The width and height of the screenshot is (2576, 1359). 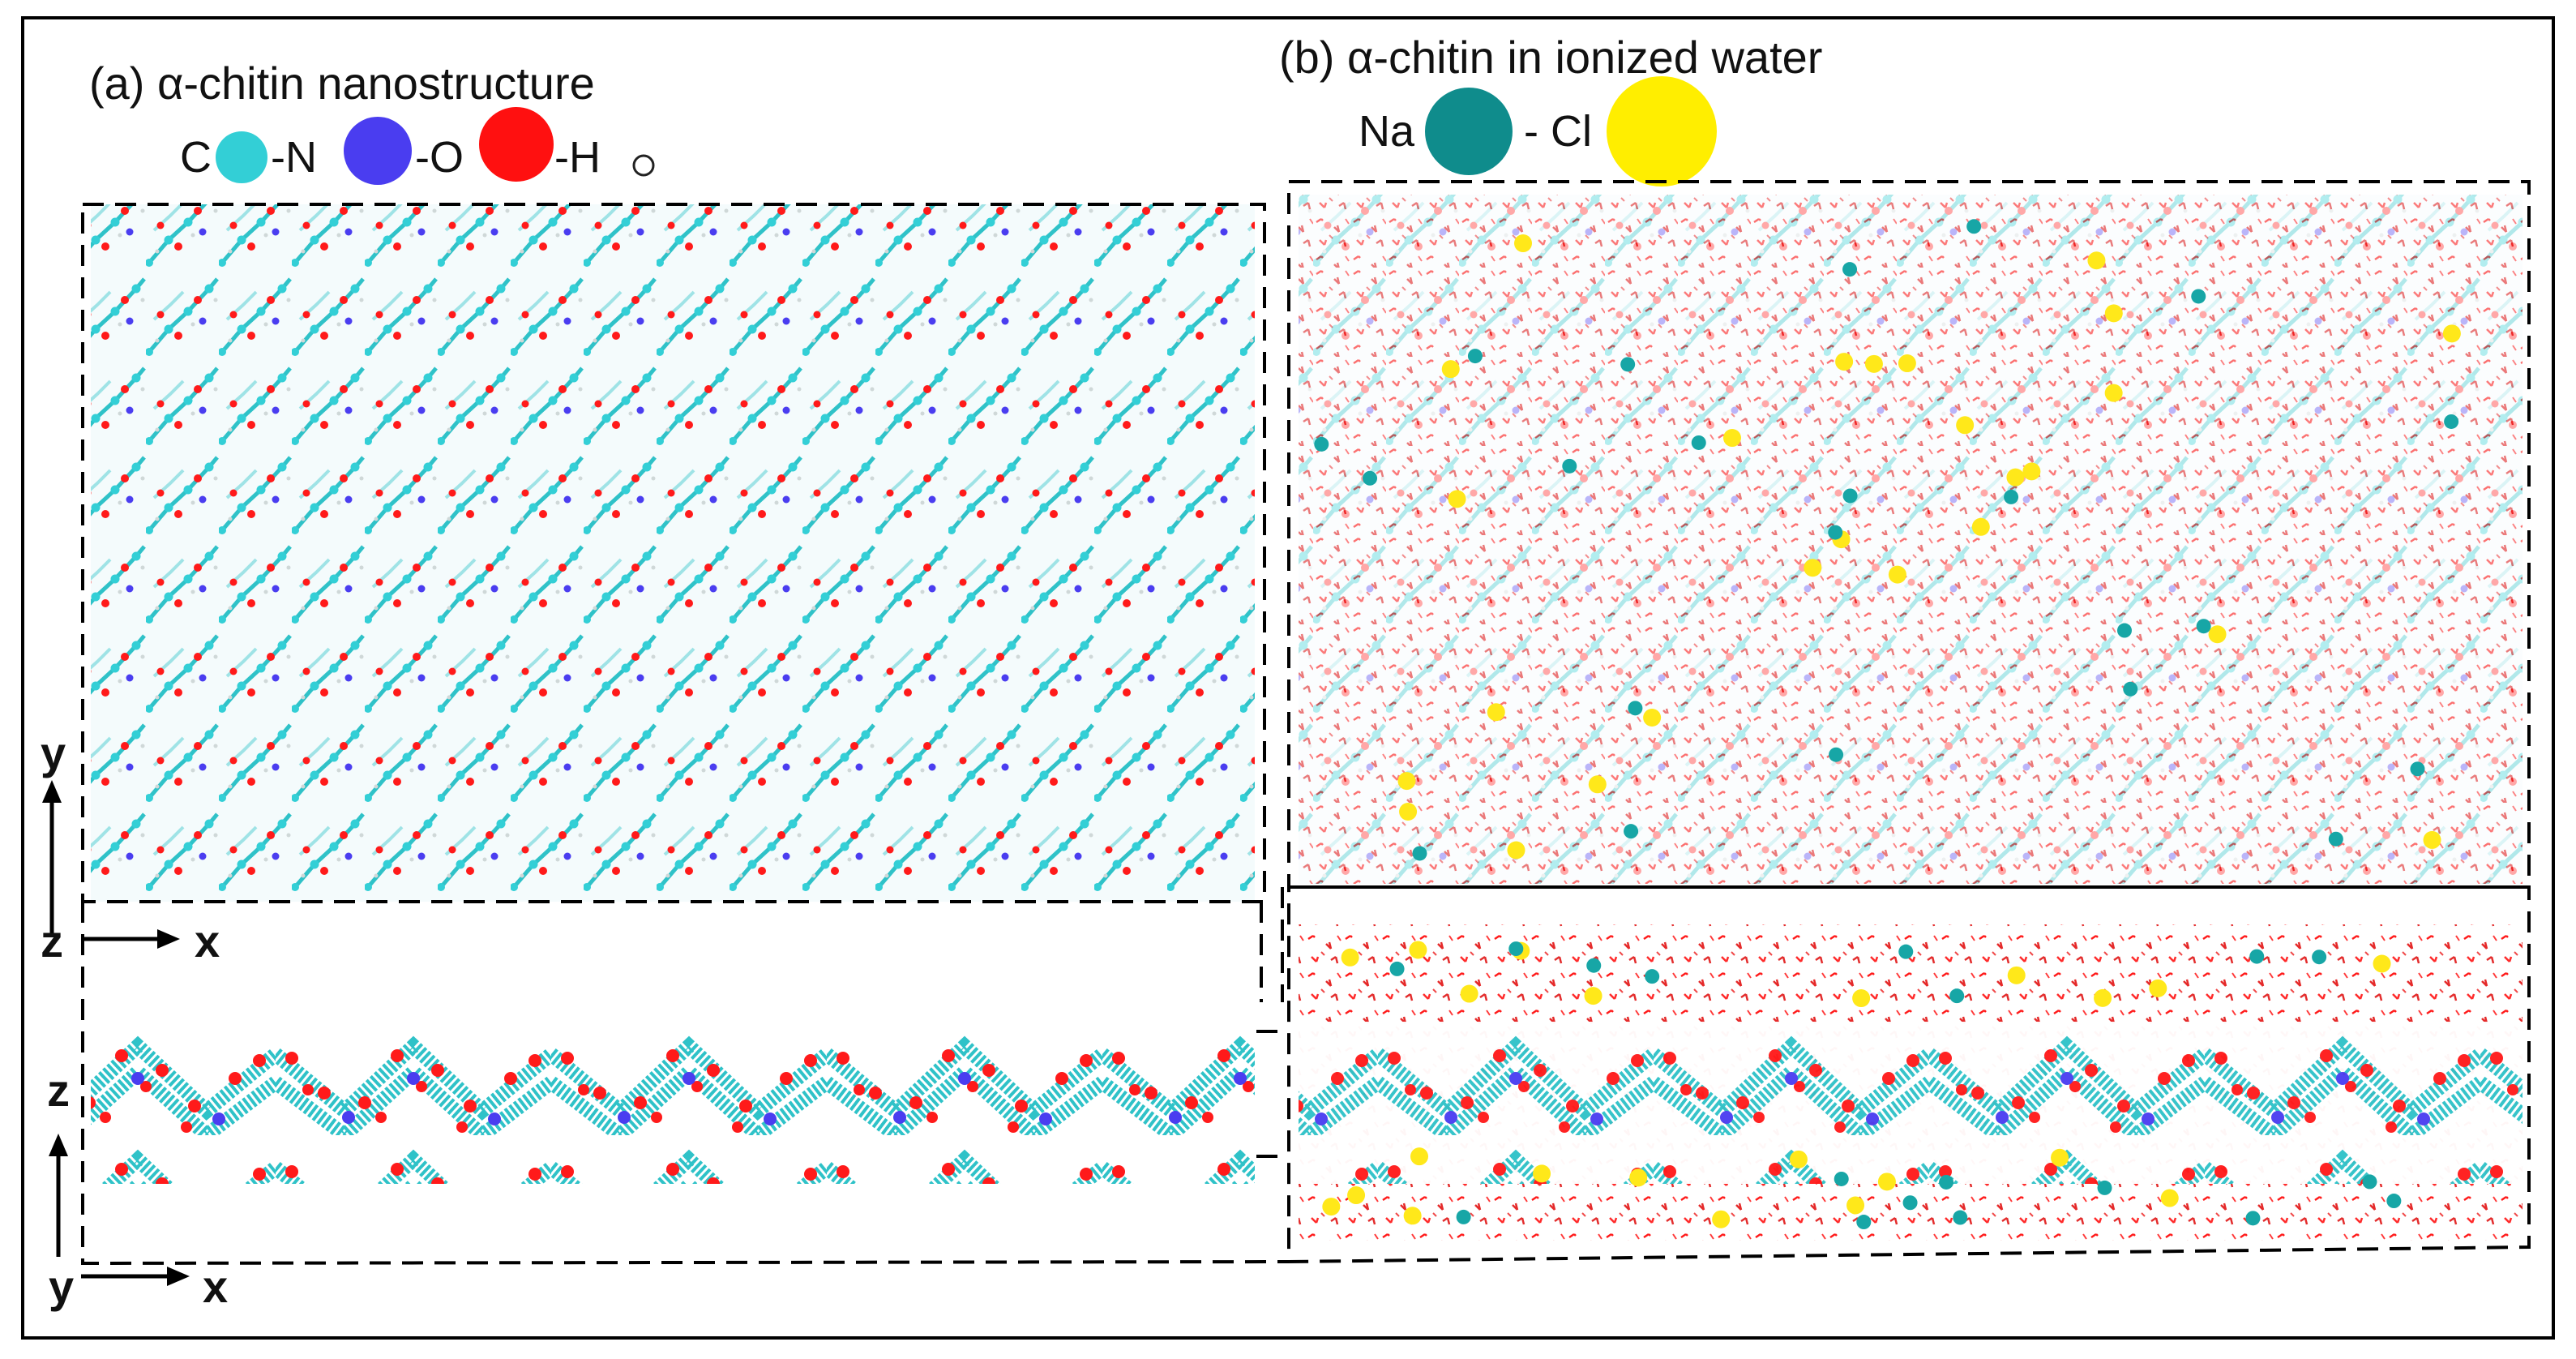 What do you see at coordinates (439, 157) in the screenshot?
I see `legend-label-oxygen: -O` at bounding box center [439, 157].